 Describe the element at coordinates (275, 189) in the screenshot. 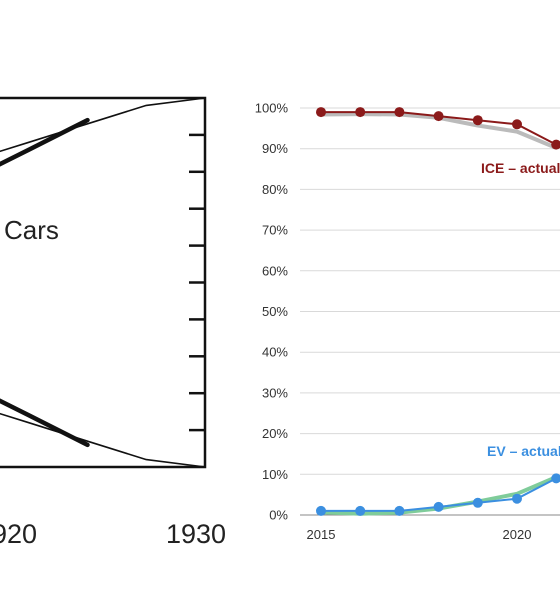

I see `y-tick-label: 80%` at that location.